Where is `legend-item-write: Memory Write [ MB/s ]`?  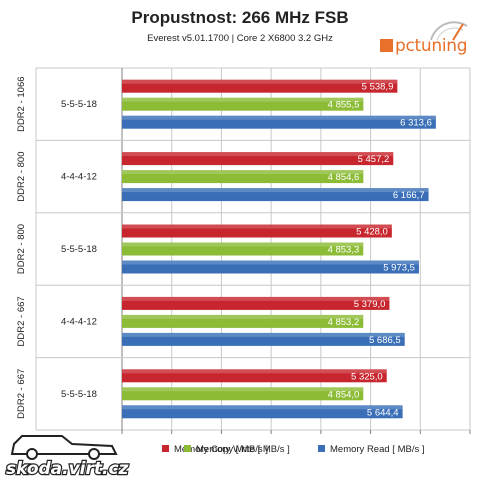 legend-item-write: Memory Write [ MB/s ] is located at coordinates (237, 449).